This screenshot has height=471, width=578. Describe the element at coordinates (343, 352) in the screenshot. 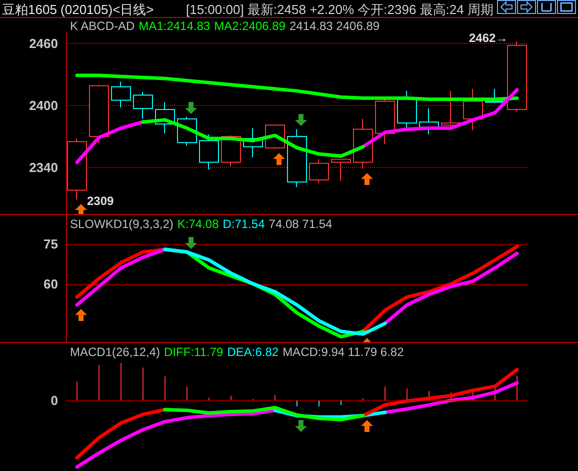

I see `text: MACD:9.94 11.79 6.82` at that location.